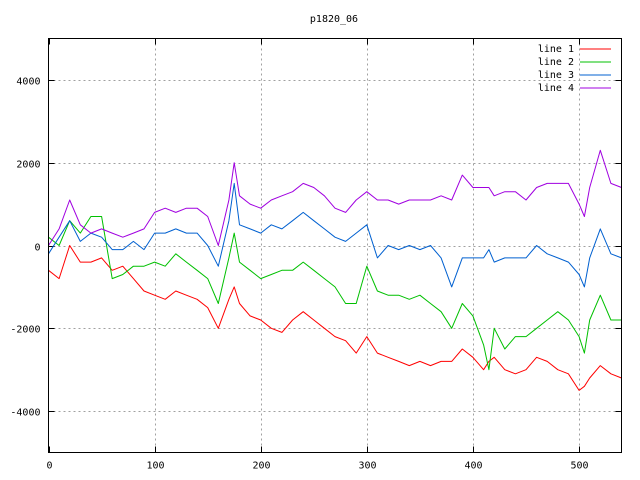 This screenshot has width=640, height=480. I want to click on x-tick-label: 400, so click(473, 466).